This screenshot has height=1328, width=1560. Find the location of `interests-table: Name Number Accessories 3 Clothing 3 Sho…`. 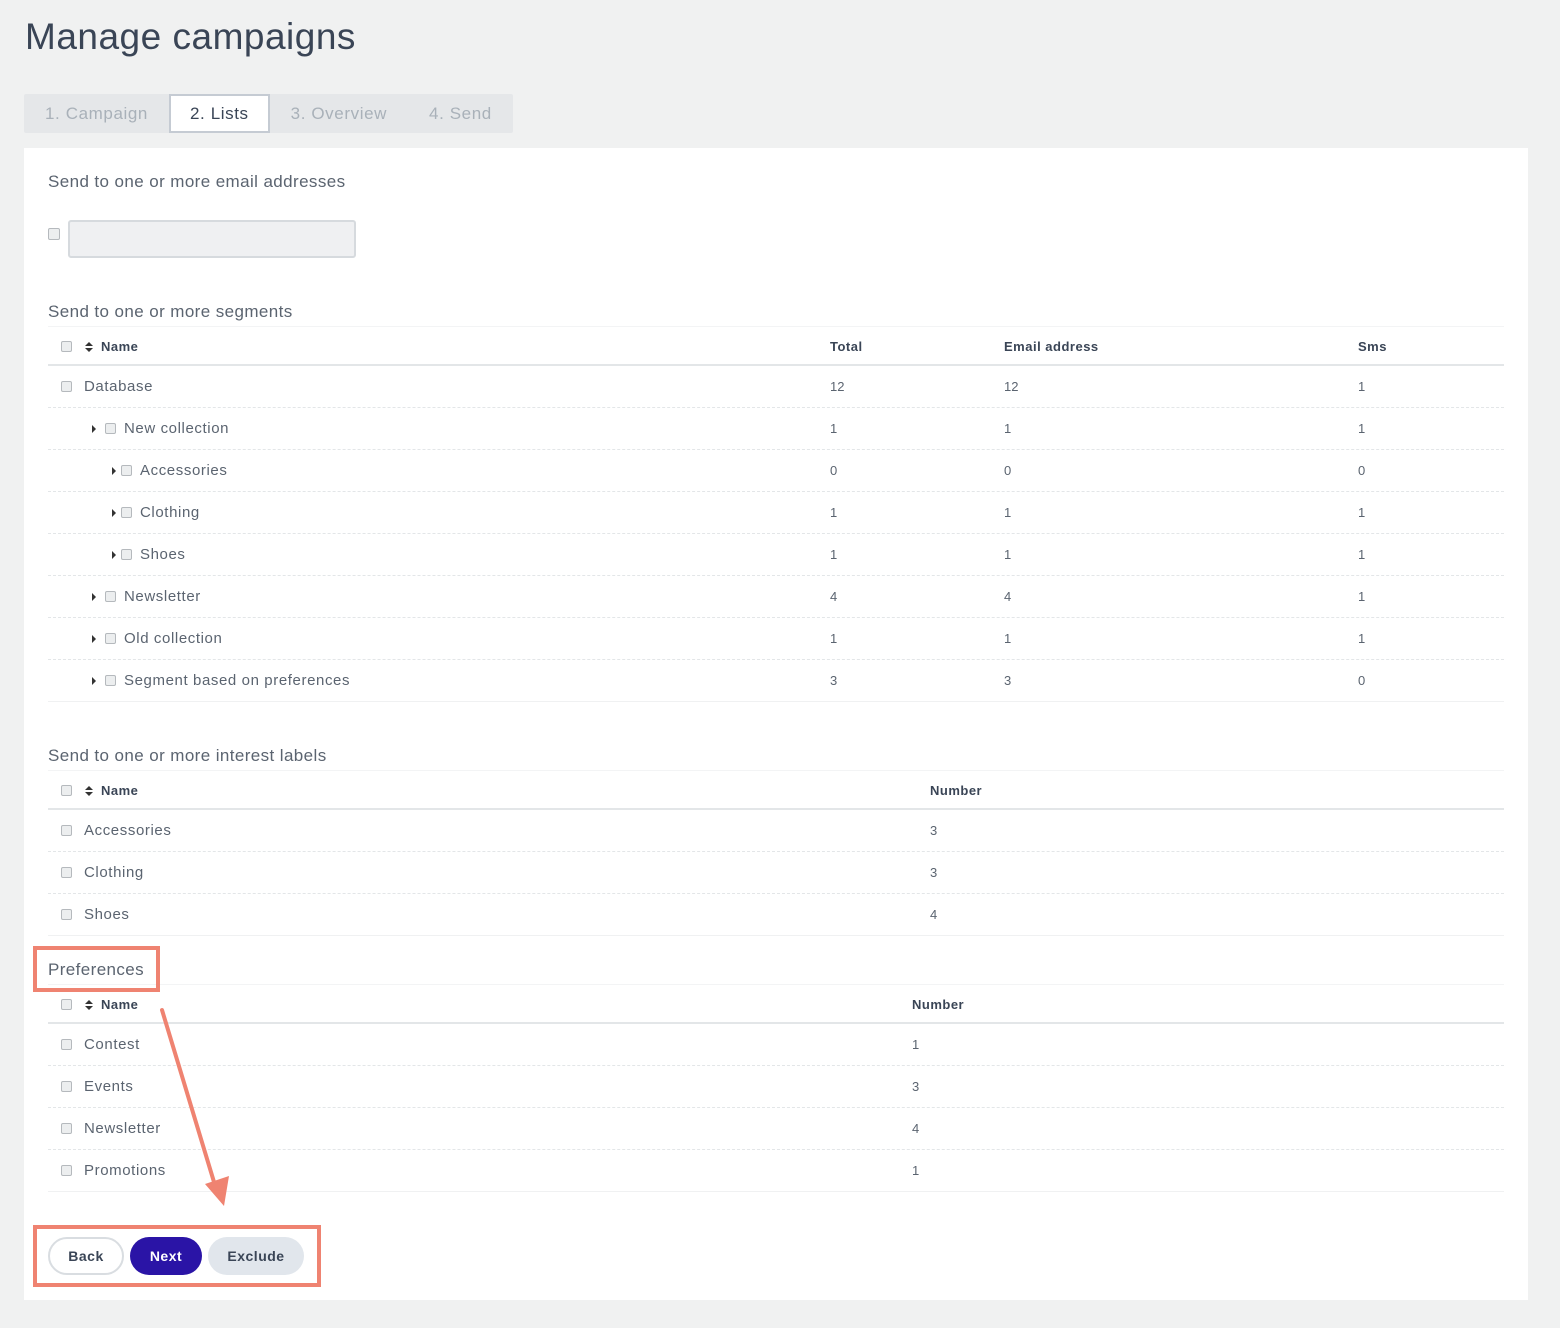

interests-table: Name Number Accessories 3 Clothing 3 Sho… is located at coordinates (776, 853).